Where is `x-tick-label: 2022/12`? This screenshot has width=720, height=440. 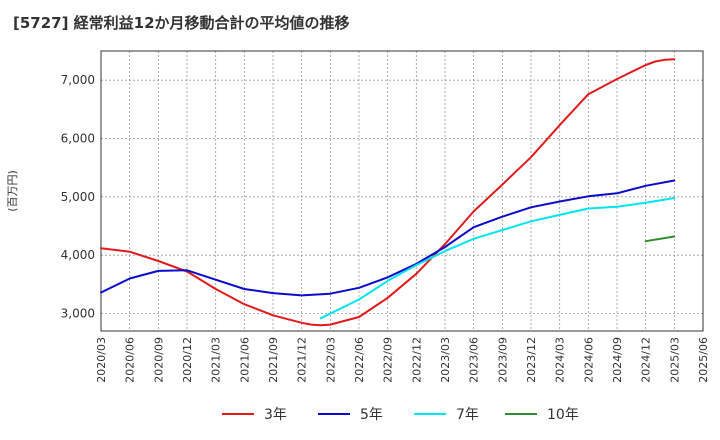 x-tick-label: 2022/12 is located at coordinates (416, 360).